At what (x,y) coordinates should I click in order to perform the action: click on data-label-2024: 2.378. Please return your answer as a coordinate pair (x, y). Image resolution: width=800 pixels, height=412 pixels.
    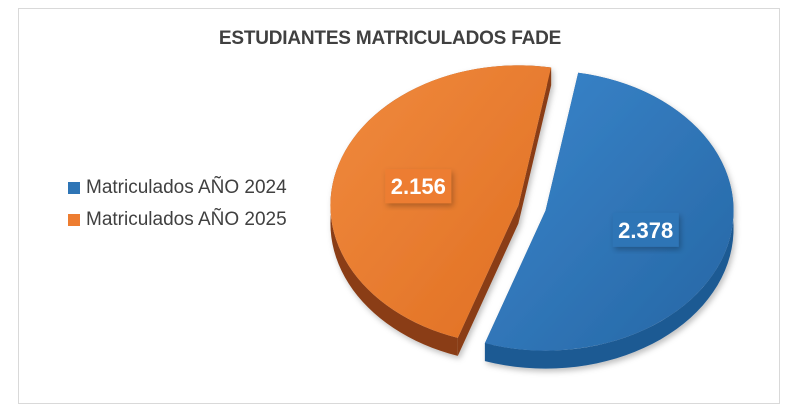
    Looking at the image, I should click on (645, 229).